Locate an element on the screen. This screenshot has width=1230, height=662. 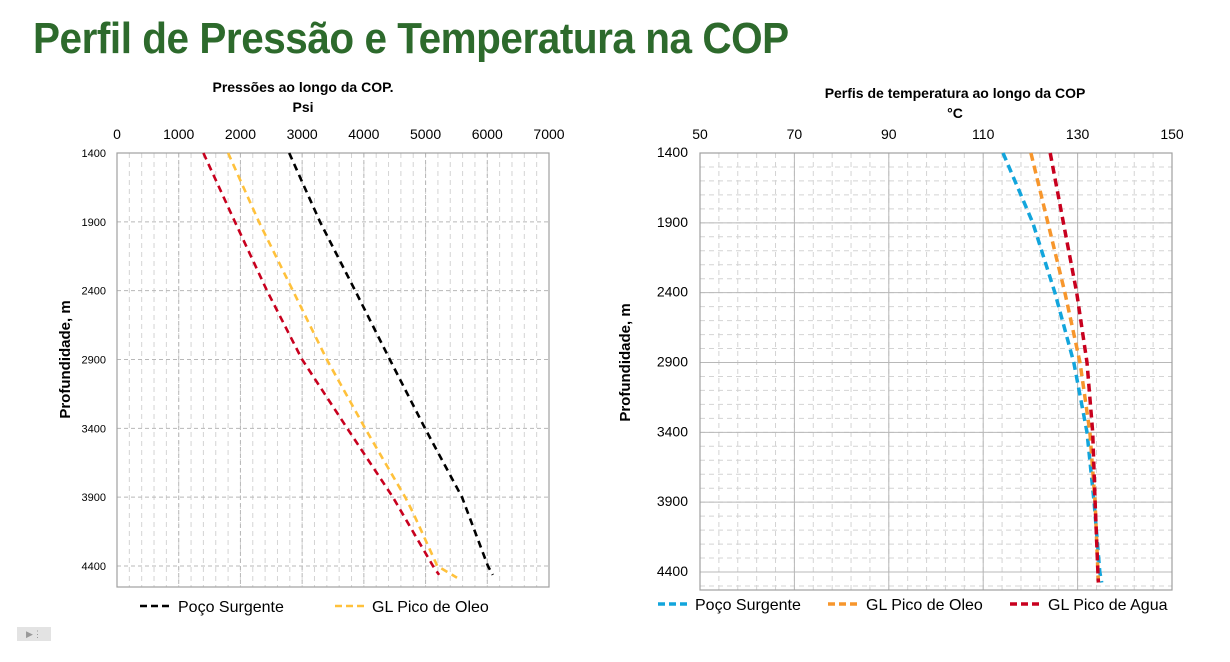
x-tick-label: 150 is located at coordinates (1172, 134).